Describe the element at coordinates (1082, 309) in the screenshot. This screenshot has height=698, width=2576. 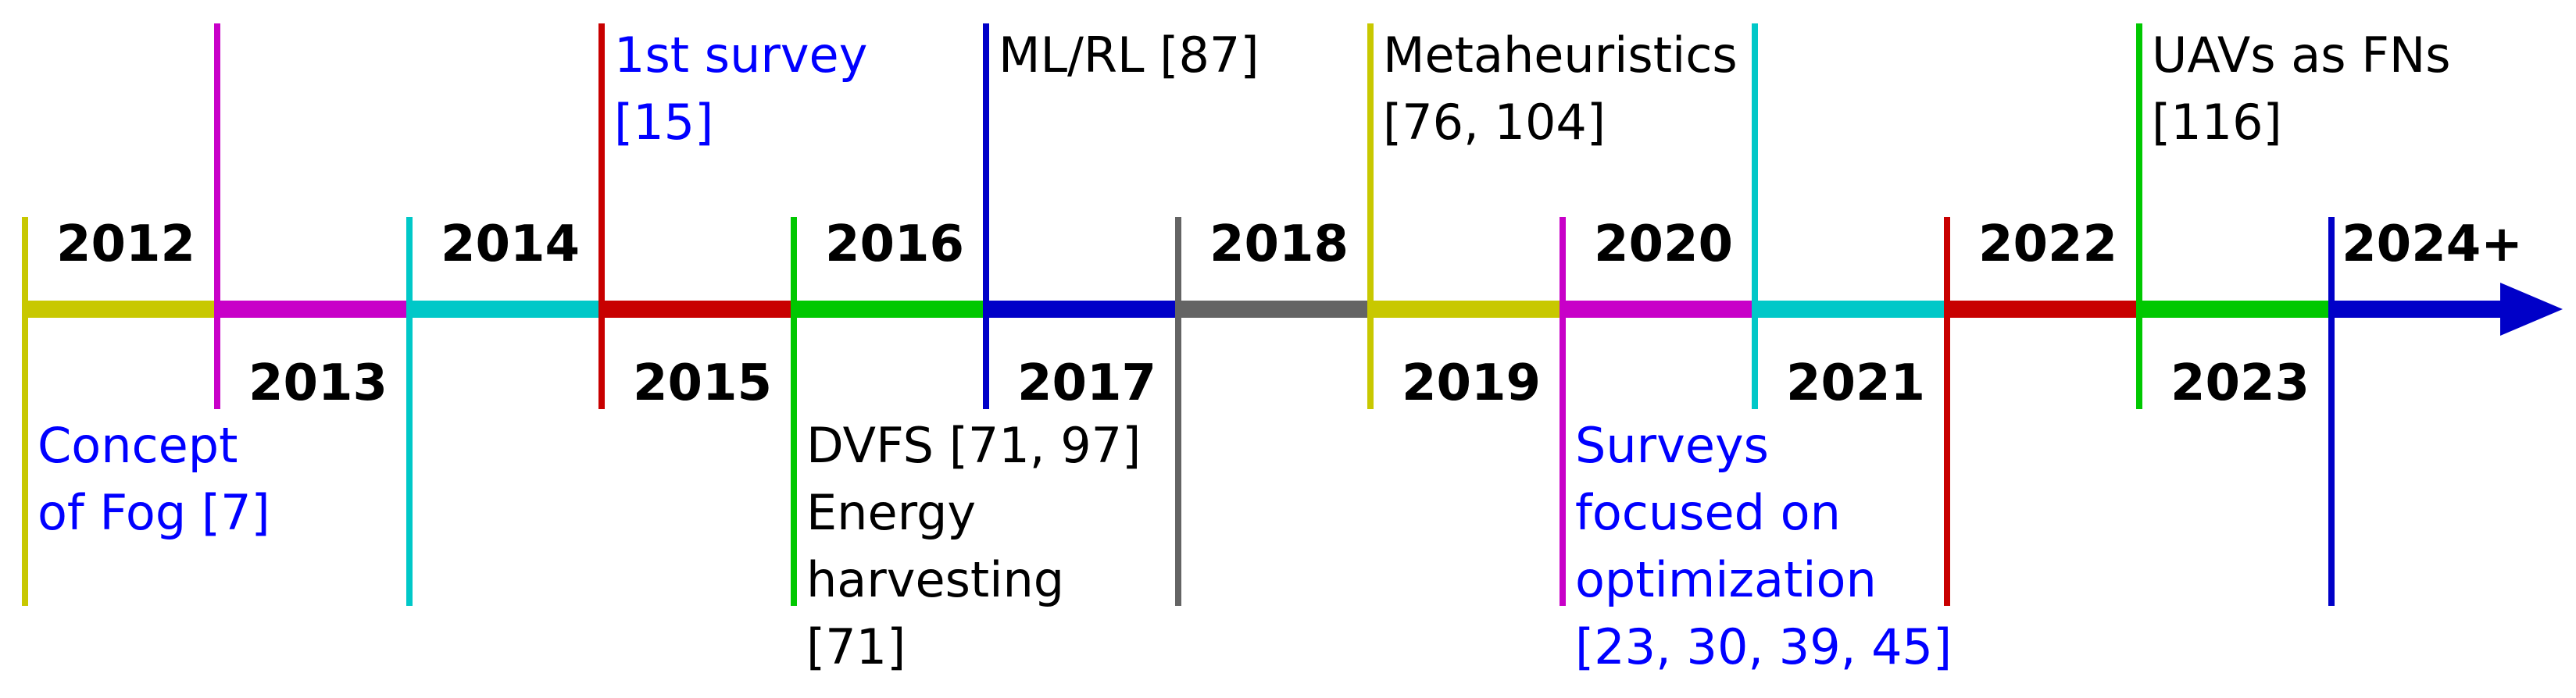
I see `axis-segment-2017` at that location.